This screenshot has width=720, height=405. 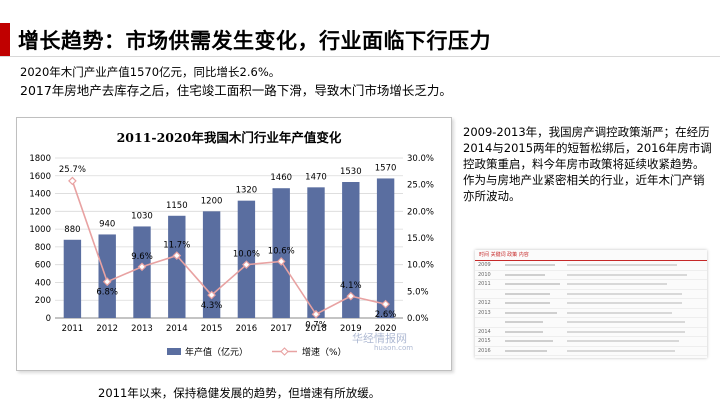 I want to click on policy-row: 2013, so click(x=591, y=313).